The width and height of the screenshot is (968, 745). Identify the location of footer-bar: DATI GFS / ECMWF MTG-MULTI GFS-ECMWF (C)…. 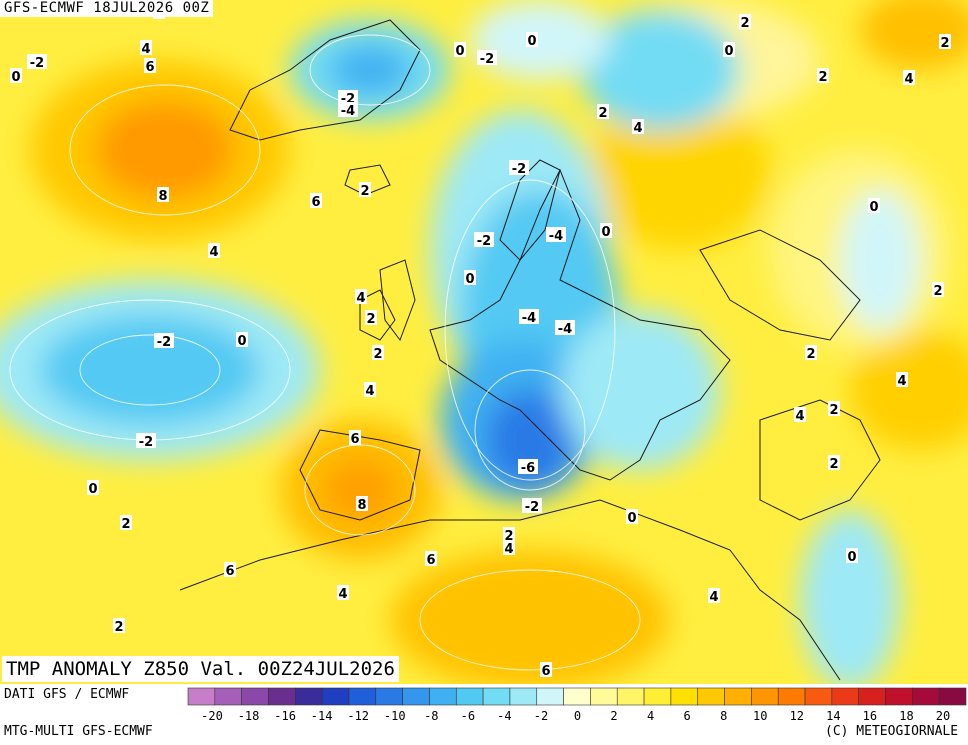
(484, 714).